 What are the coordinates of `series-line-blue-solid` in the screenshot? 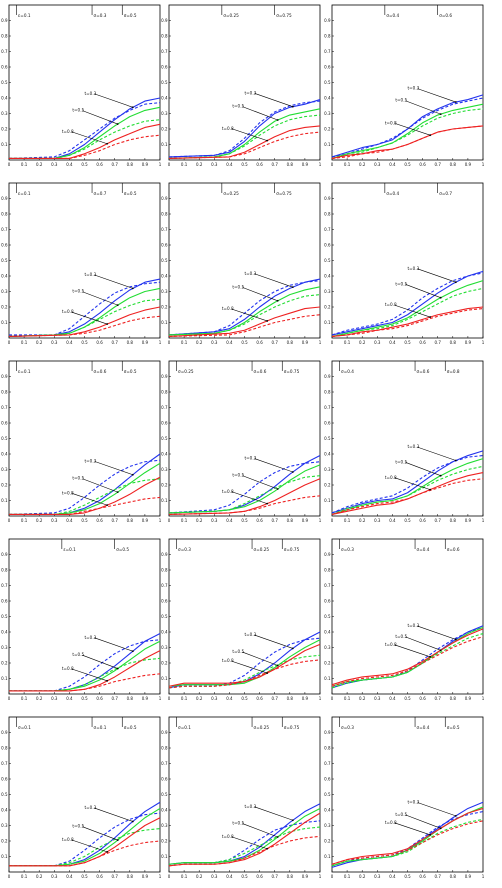 It's located at (244, 128).